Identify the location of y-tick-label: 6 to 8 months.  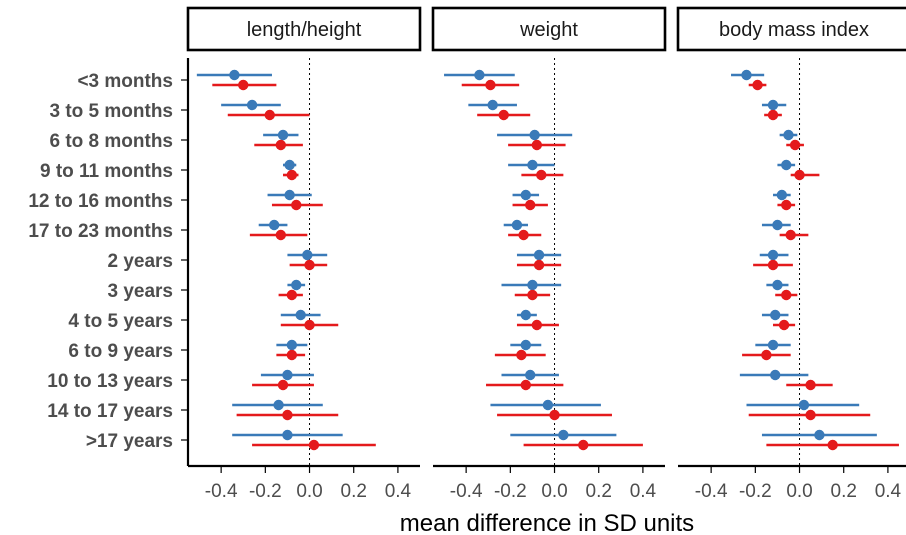
(111, 141).